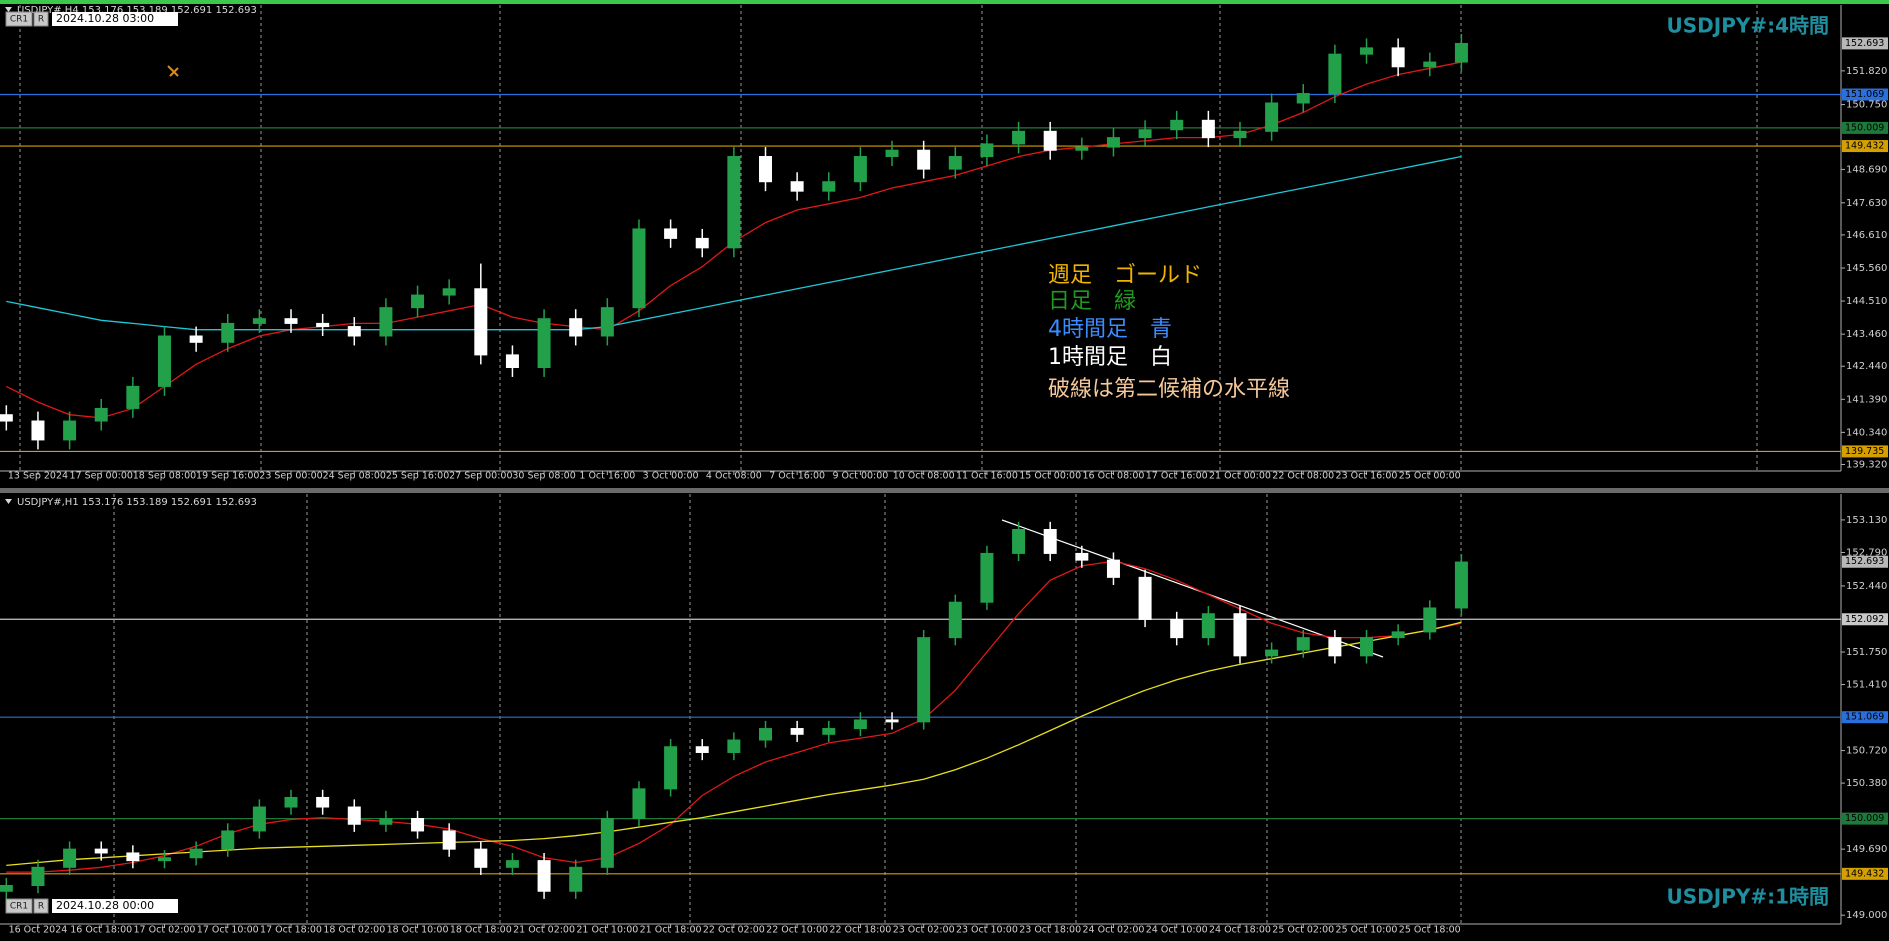  Describe the element at coordinates (734, 476) in the screenshot. I see `x-tick-label: 4 Oct 08:00` at that location.